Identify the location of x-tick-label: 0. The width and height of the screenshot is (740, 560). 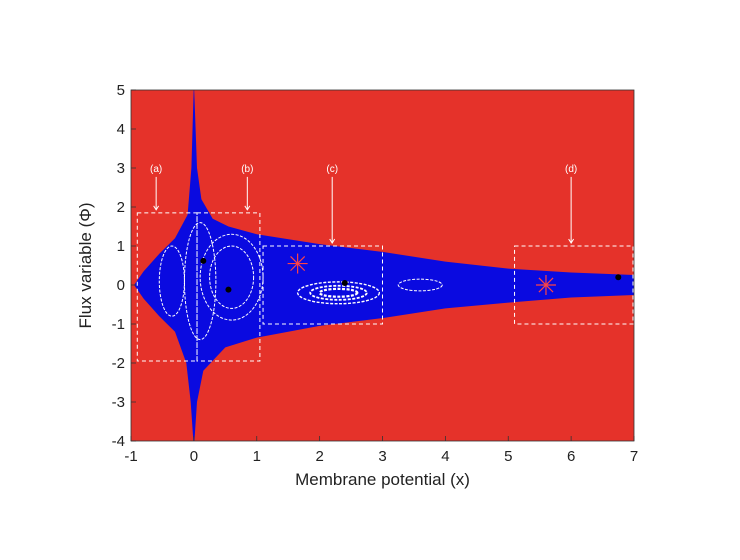
(194, 456).